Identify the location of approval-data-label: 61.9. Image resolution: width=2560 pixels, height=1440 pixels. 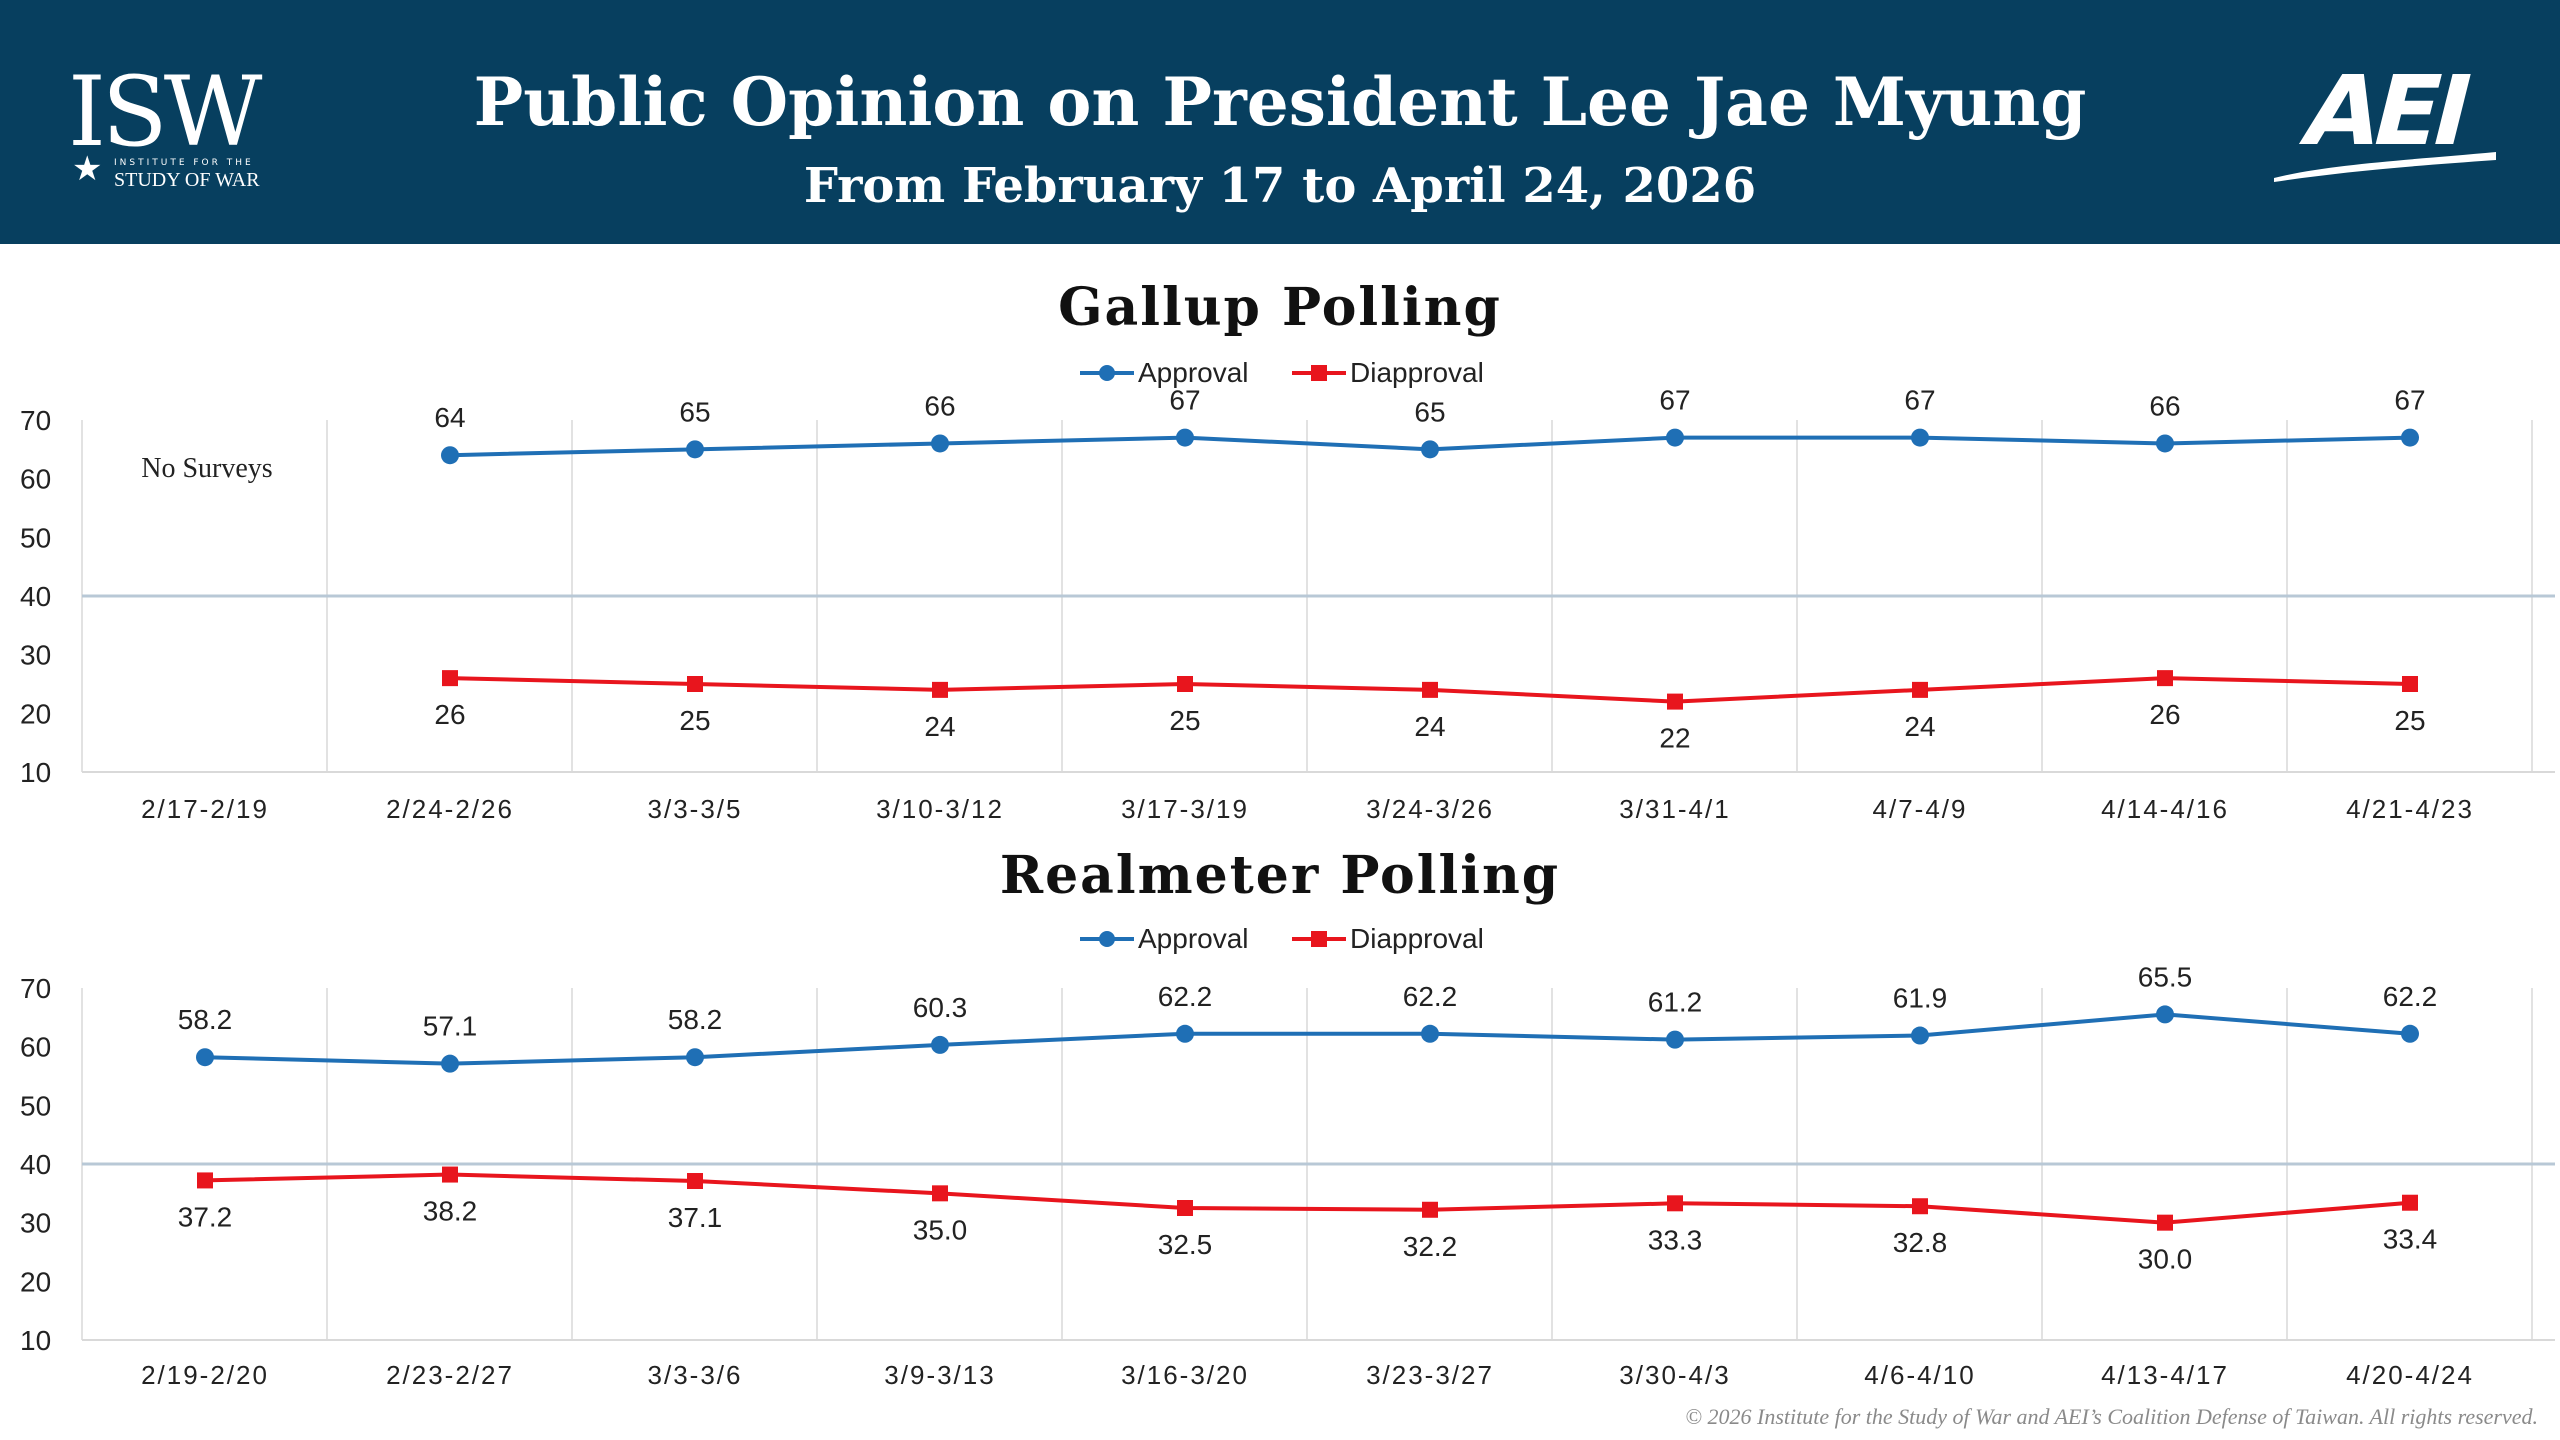
(1920, 998).